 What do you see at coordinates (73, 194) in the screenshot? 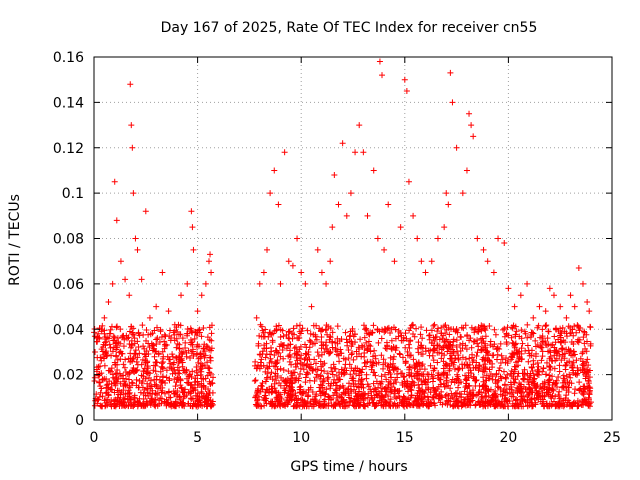
I see `y-tick-label: 0.1` at bounding box center [73, 194].